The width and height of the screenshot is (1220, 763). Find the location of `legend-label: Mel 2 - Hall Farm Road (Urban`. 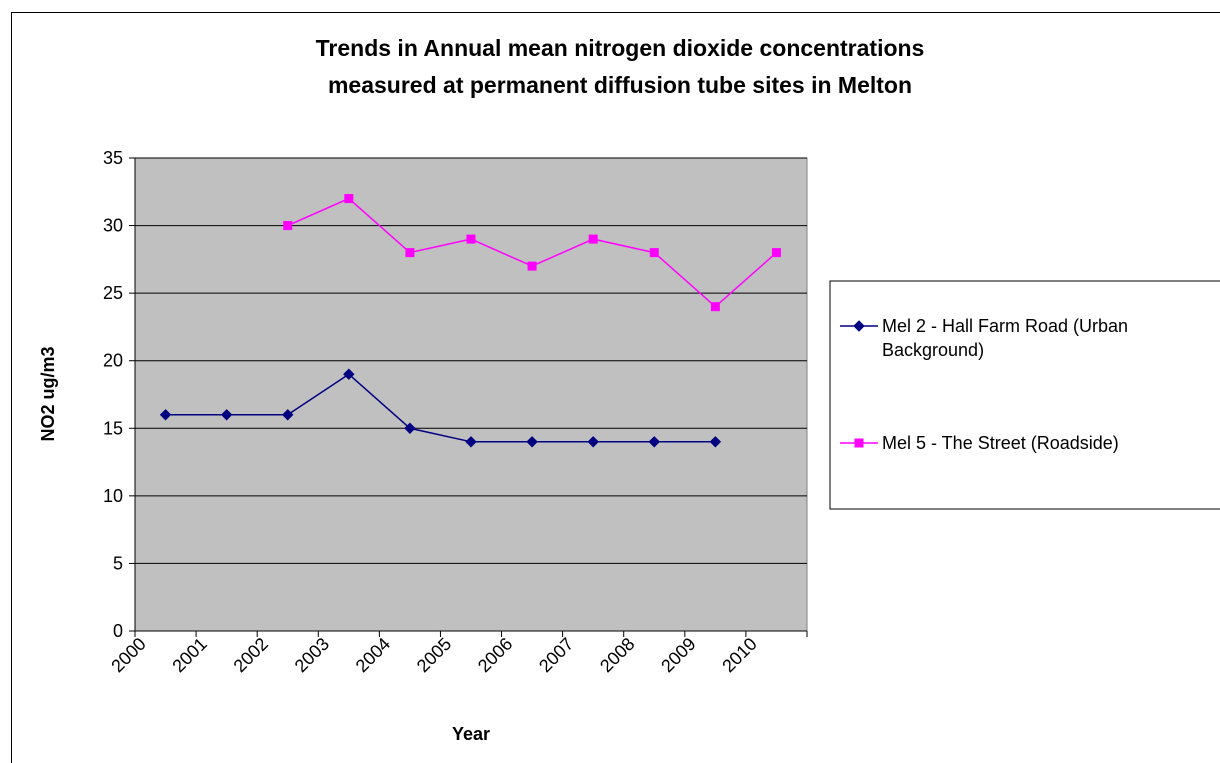

legend-label: Mel 2 - Hall Farm Road (Urban is located at coordinates (1005, 326).